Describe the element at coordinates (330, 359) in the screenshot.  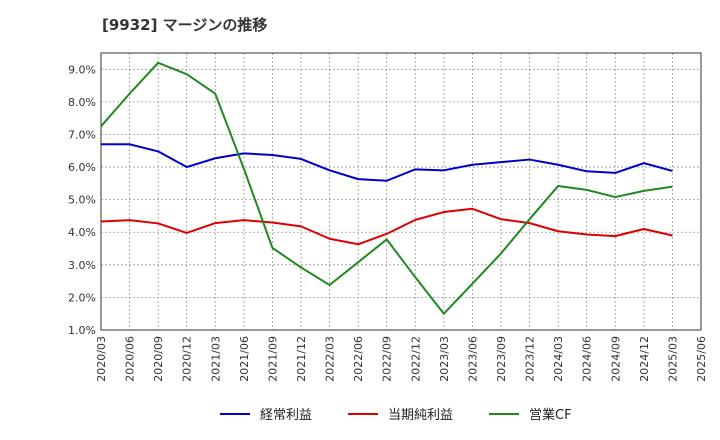
I see `x-tick-label: 2022/03` at that location.